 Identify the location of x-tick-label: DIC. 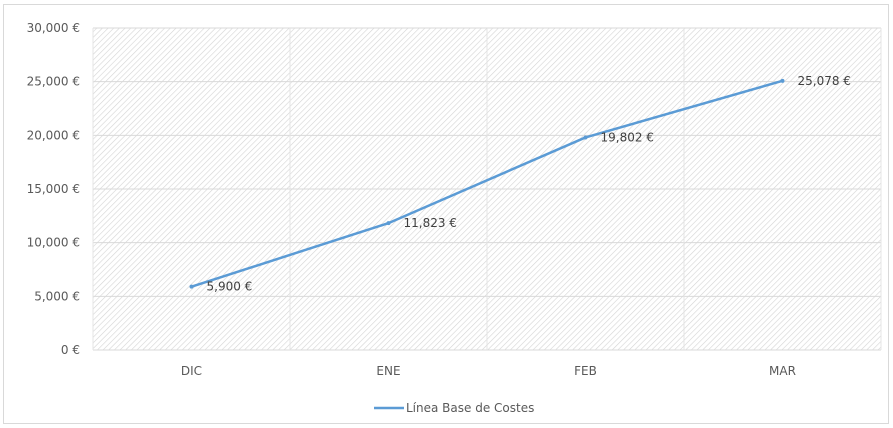
(191, 371).